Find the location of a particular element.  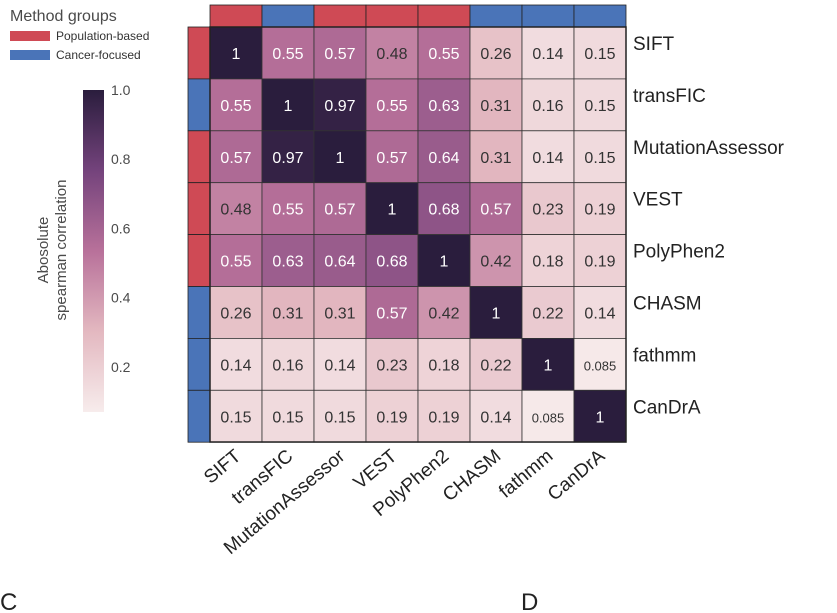

cell-mutationassessor-polyphen2 is located at coordinates (444, 157).